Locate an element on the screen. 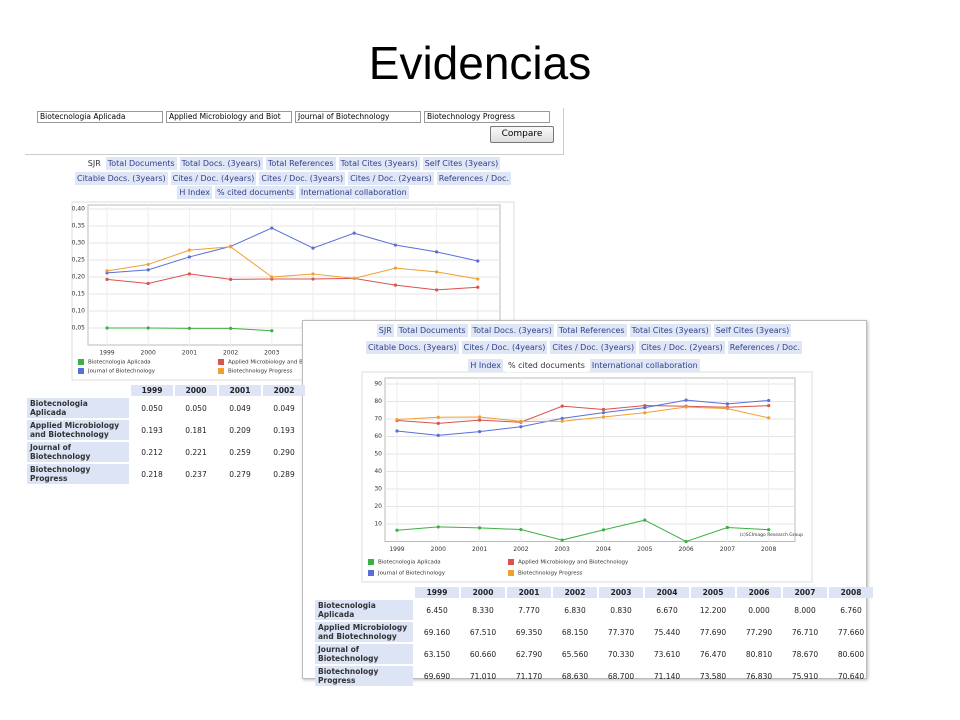 The image size is (960, 720). value-cell: 68.150 is located at coordinates (575, 632).